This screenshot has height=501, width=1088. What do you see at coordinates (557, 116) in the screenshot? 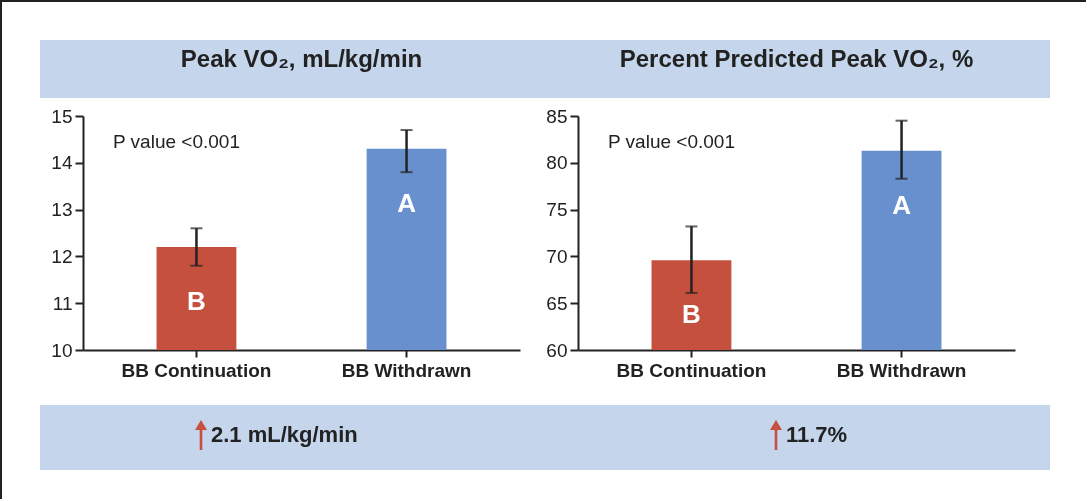
I see `y-tick-label: 85` at bounding box center [557, 116].